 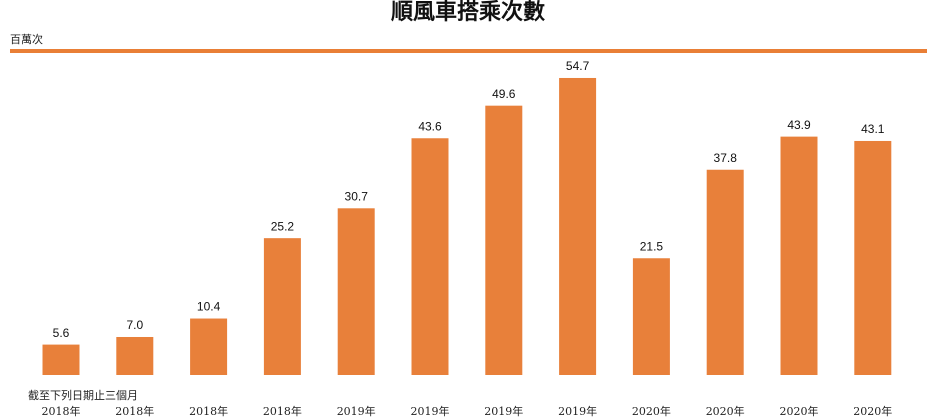 I want to click on value-label: 49.6, so click(x=504, y=94).